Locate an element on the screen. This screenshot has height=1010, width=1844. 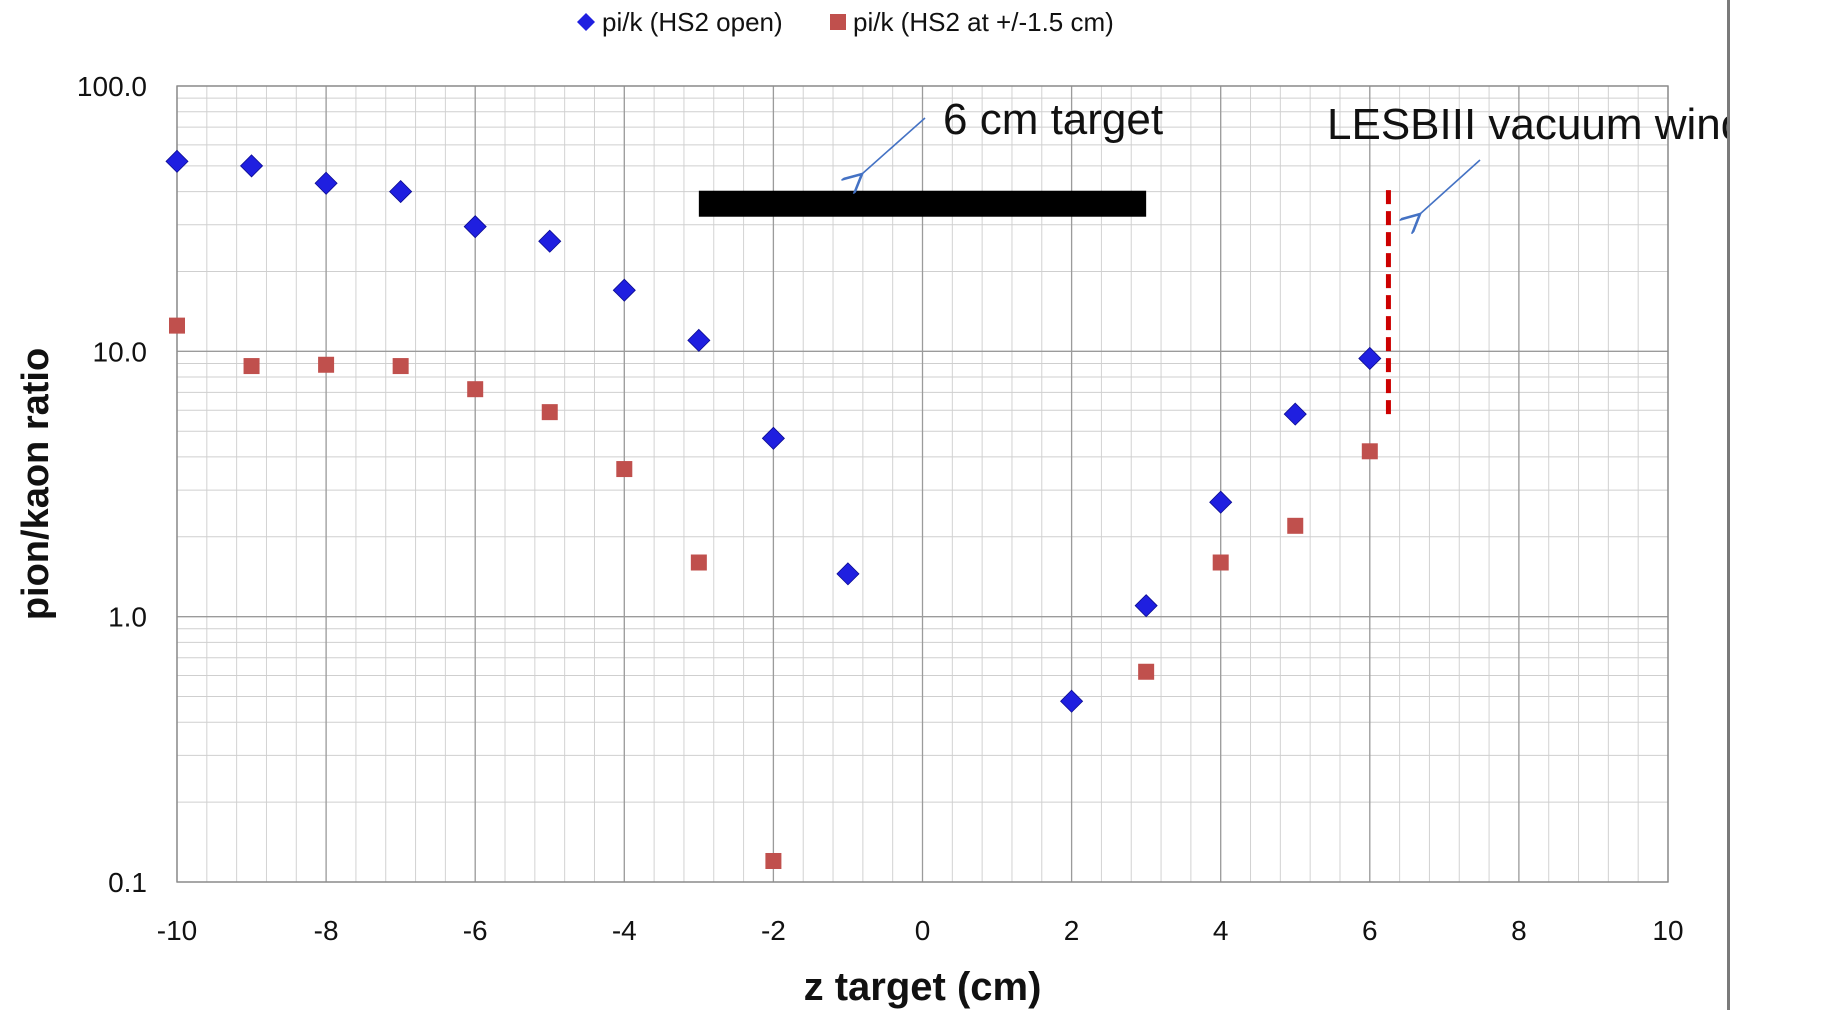
y-tick-label: 100.0 is located at coordinates (112, 86).